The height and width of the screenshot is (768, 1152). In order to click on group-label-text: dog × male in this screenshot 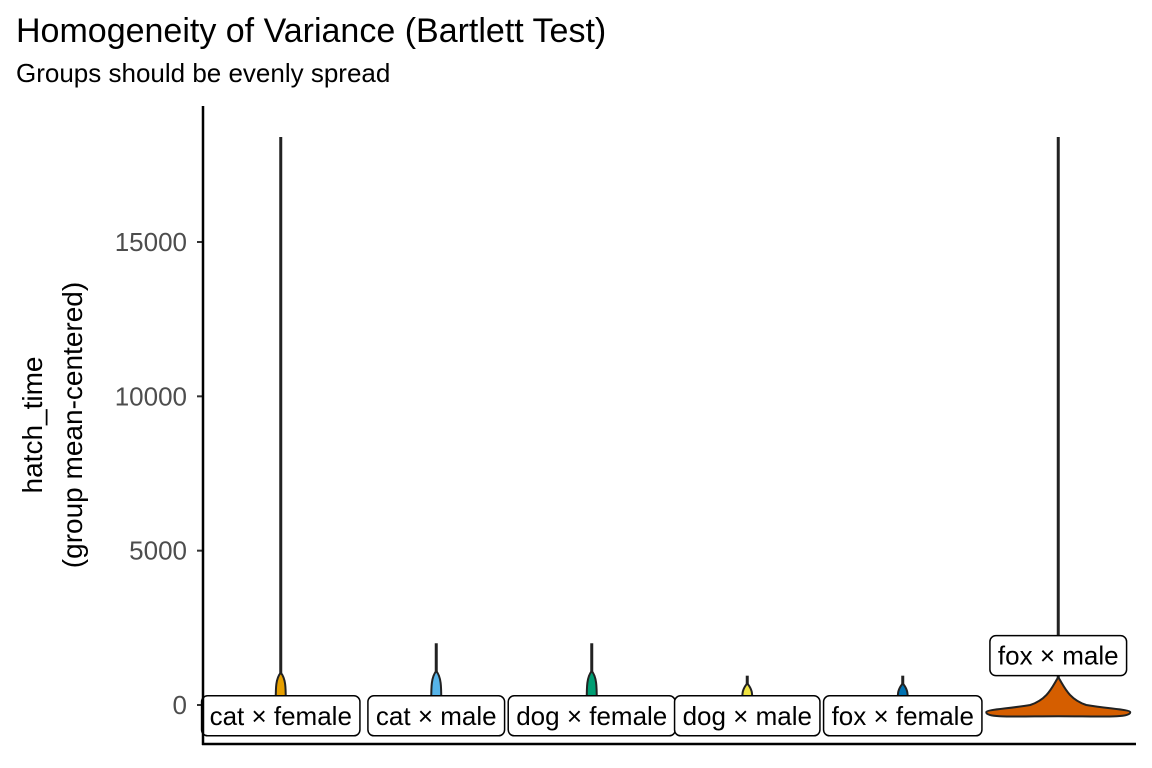, I will do `click(747, 716)`.